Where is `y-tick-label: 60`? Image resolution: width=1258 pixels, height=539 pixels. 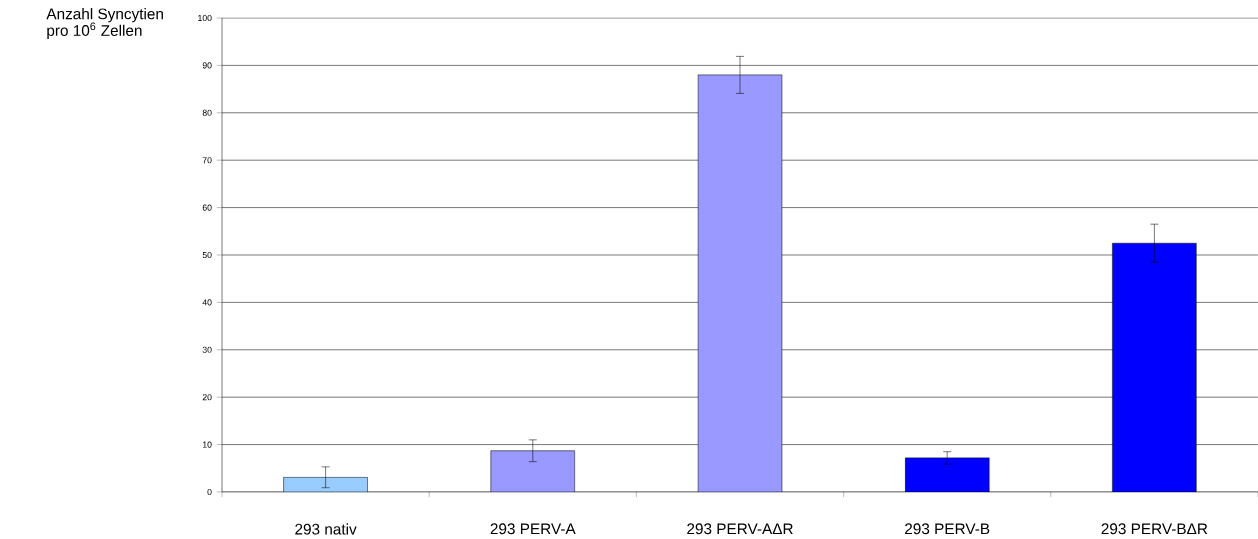 y-tick-label: 60 is located at coordinates (207, 207).